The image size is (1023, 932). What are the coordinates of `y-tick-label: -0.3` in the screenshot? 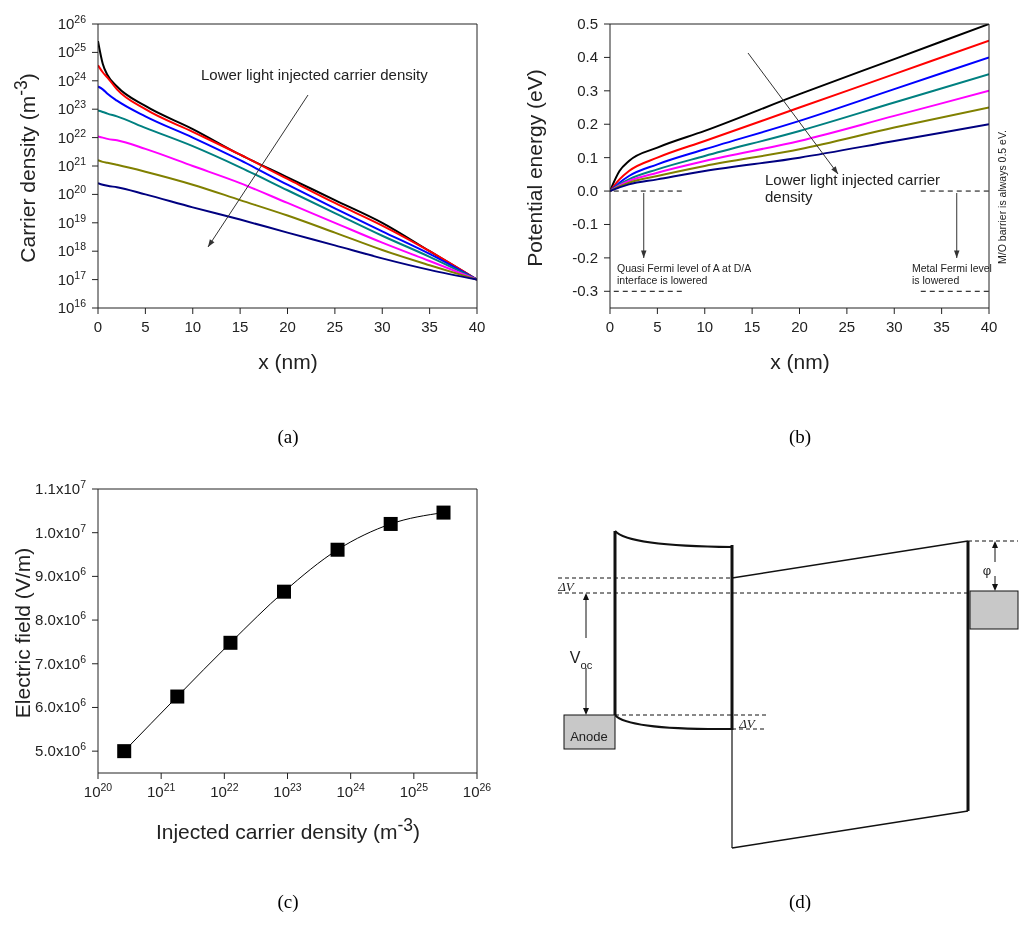 It's located at (585, 291).